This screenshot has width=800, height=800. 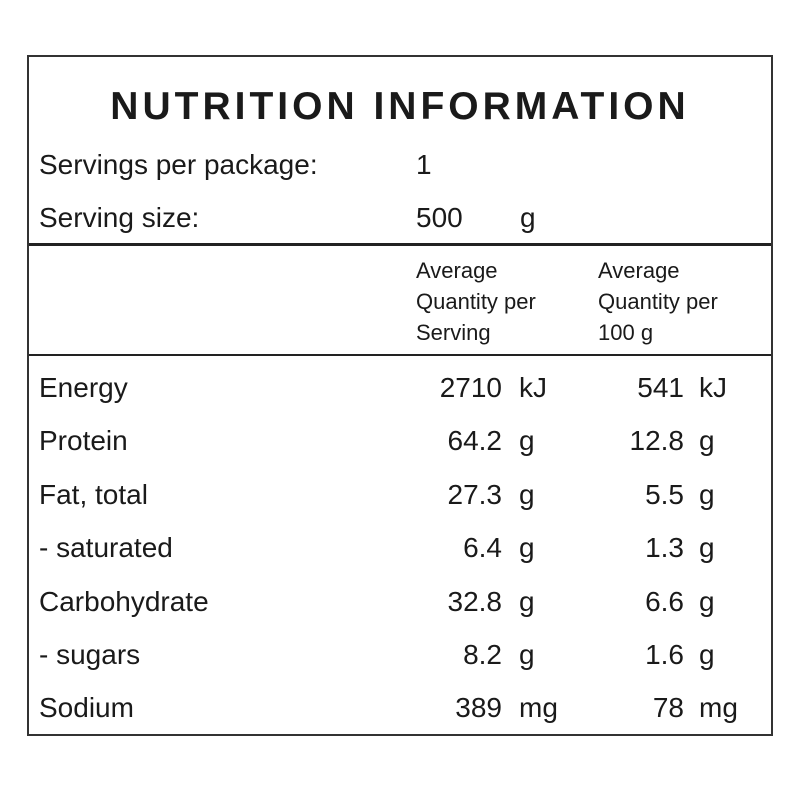 I want to click on per-serving-value: 64.2, so click(x=475, y=441).